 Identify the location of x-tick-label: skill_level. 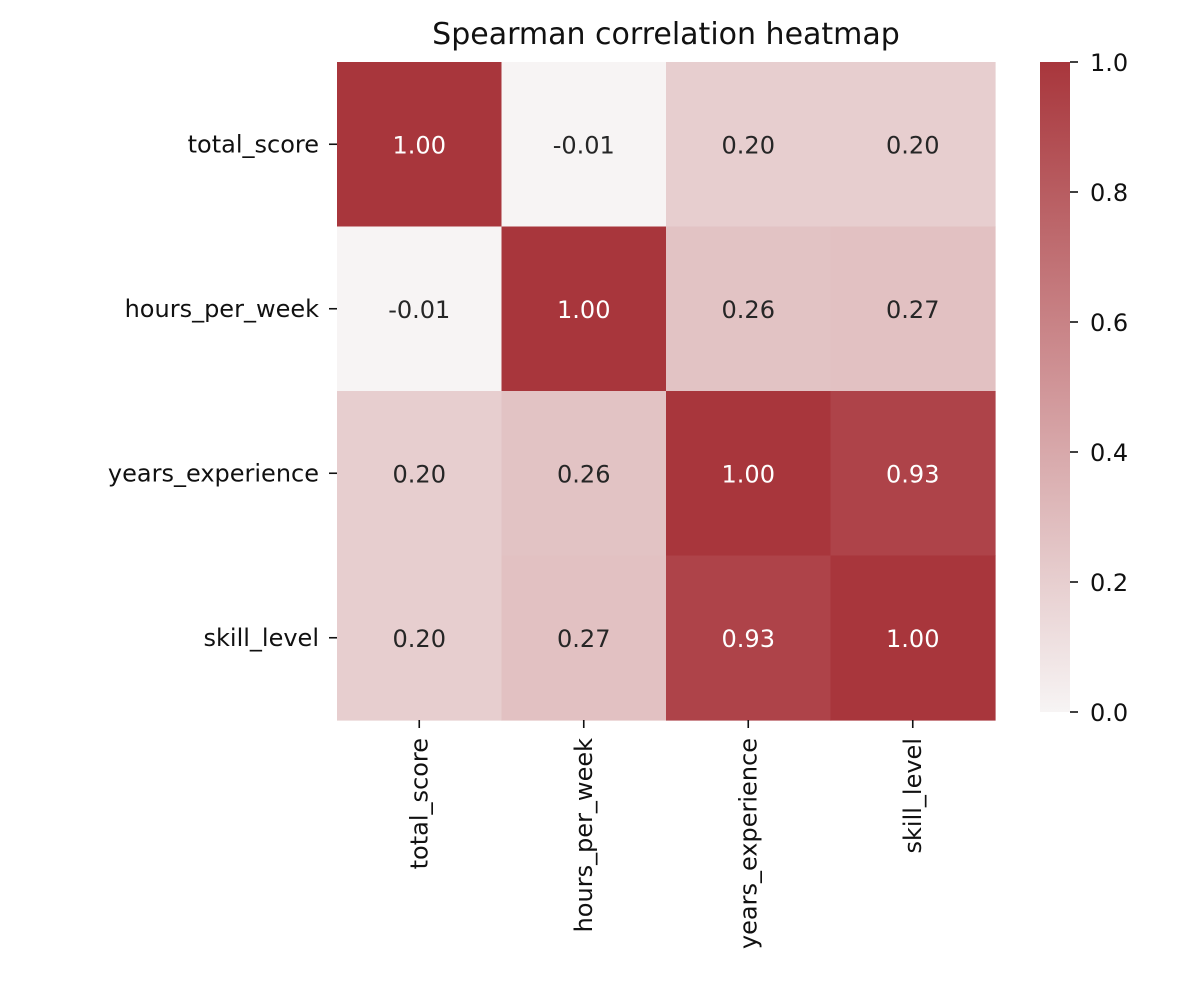
(913, 795).